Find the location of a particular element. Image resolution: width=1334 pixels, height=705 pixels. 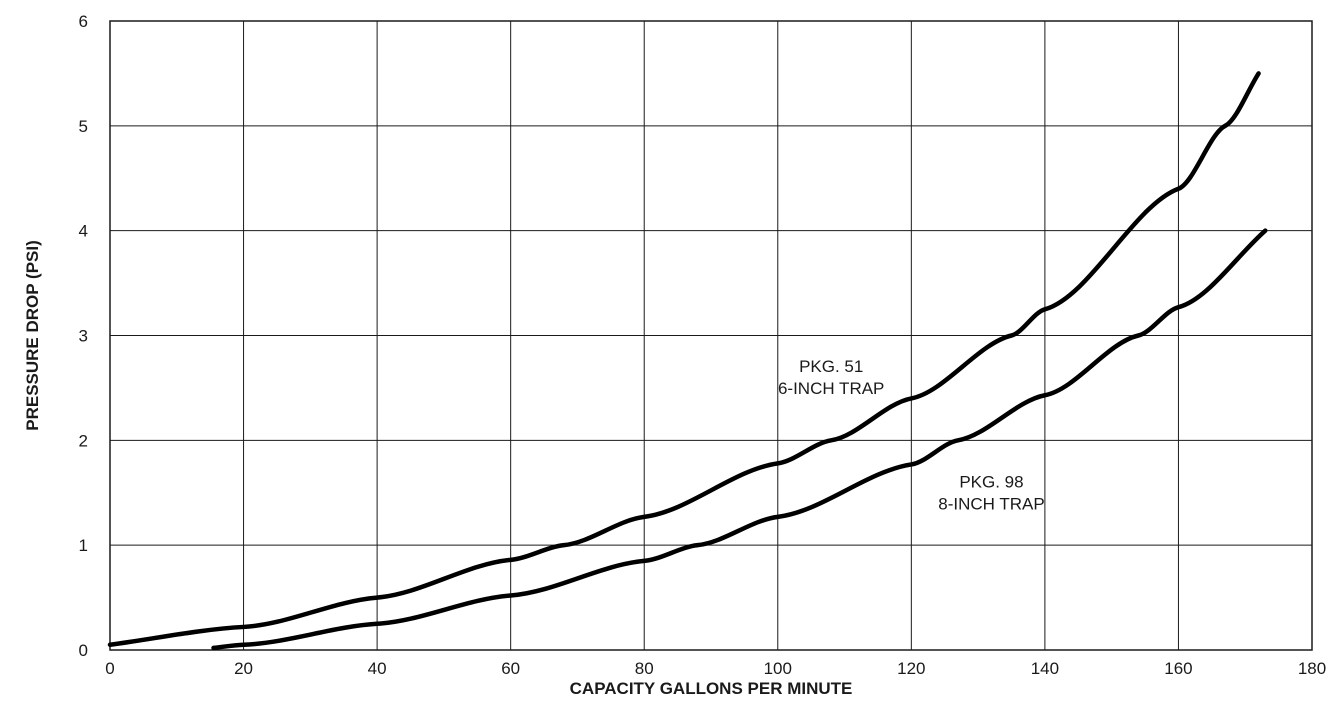

x-tick-label: 40 is located at coordinates (377, 668).